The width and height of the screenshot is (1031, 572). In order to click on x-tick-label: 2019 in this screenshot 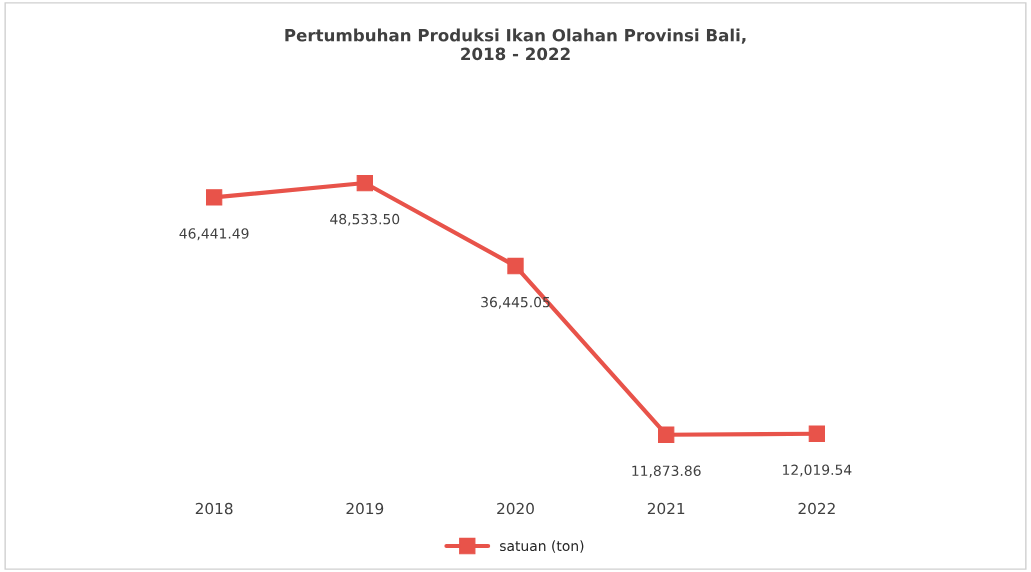, I will do `click(365, 508)`.